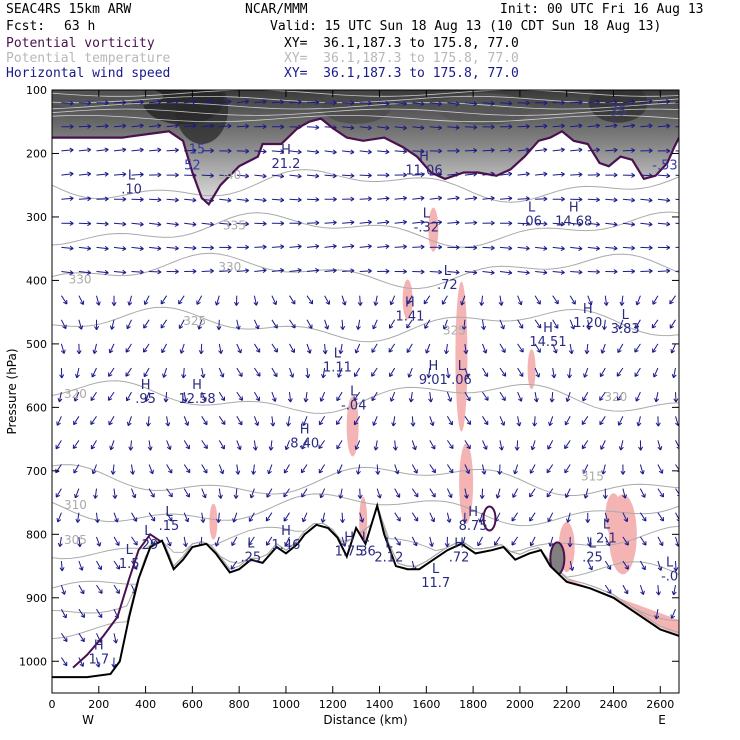  Describe the element at coordinates (98, 704) in the screenshot. I see `x-tick-label-1: 200` at that location.